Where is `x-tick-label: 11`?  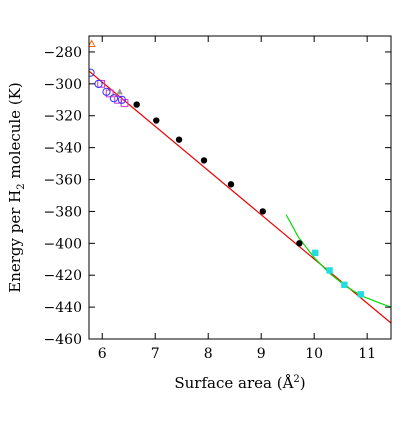
x-tick-label: 11 is located at coordinates (367, 354).